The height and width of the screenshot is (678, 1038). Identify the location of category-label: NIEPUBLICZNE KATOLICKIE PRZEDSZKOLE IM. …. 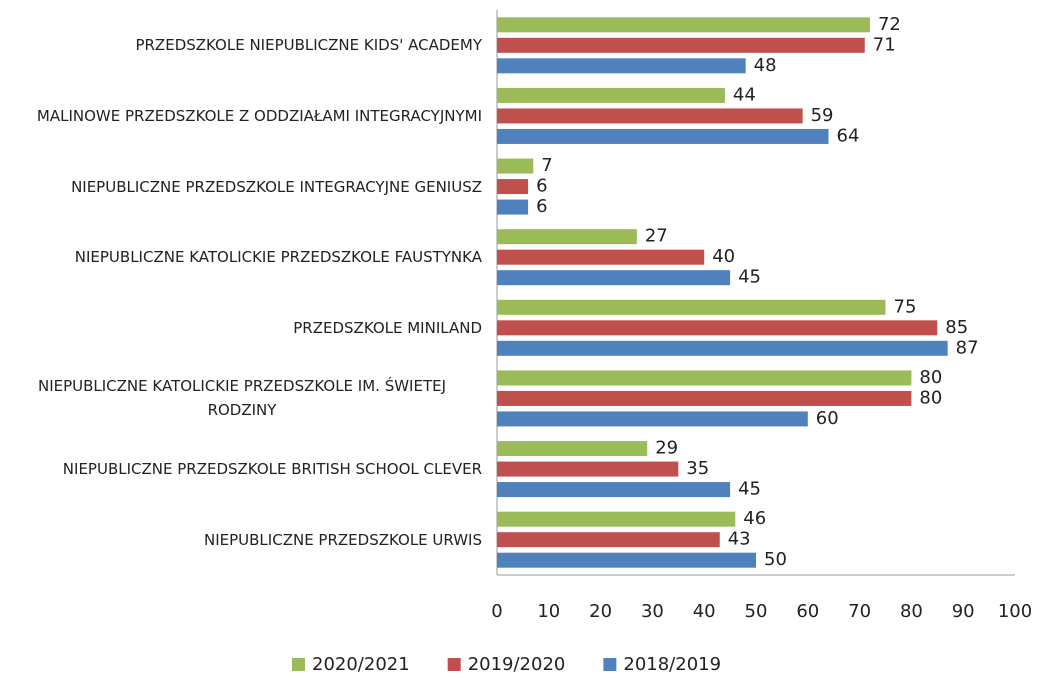
(242, 398).